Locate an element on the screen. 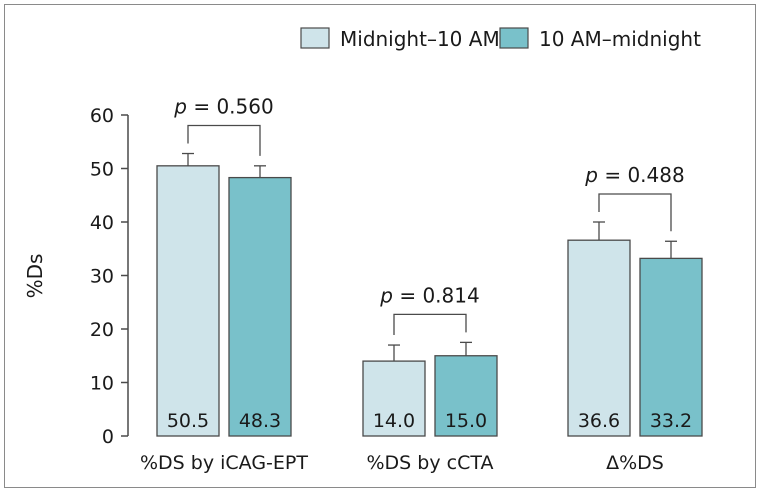  data-label: 48.3 is located at coordinates (260, 421).